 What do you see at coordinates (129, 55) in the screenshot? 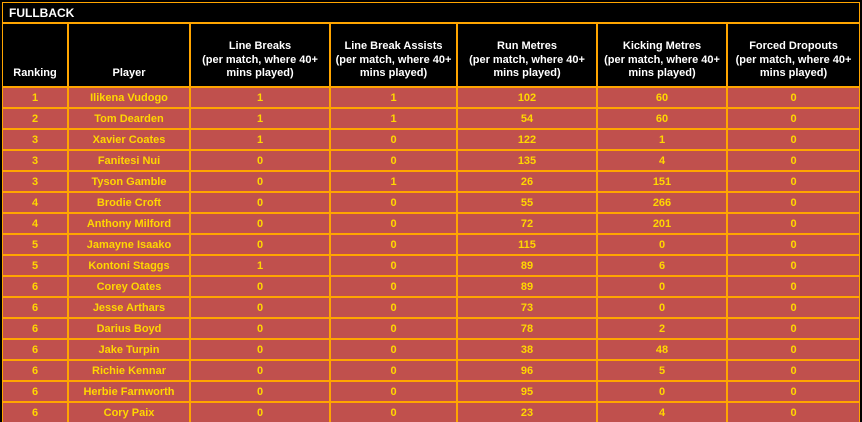
I see `column-header-player: Player` at bounding box center [129, 55].